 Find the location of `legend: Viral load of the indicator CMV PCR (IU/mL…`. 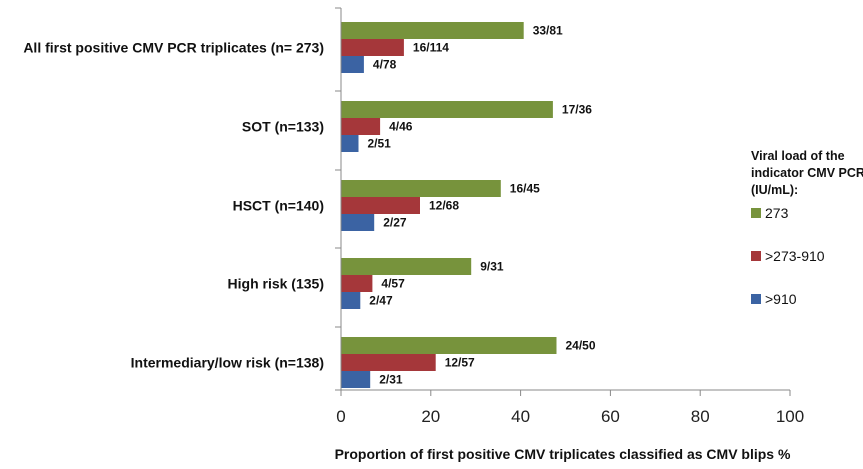

legend: Viral load of the indicator CMV PCR (IU/mL… is located at coordinates (807, 228).